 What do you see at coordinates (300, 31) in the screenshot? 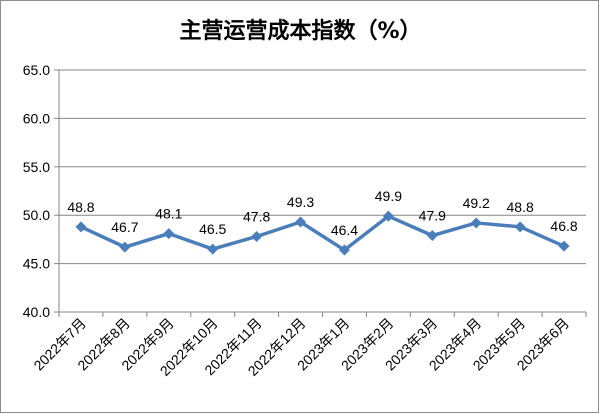
I see `chart-title: 主营运营成本指数（%）` at bounding box center [300, 31].